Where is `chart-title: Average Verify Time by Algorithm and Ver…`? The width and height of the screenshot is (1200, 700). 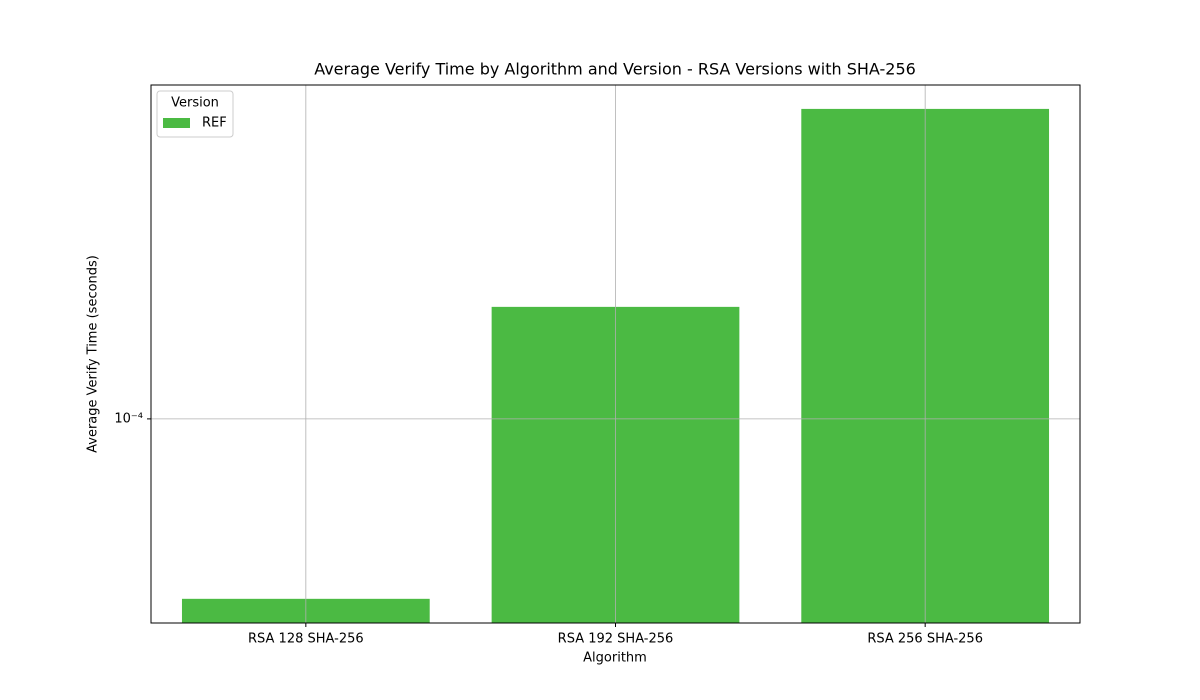 chart-title: Average Verify Time by Algorithm and Ver… is located at coordinates (615, 69).